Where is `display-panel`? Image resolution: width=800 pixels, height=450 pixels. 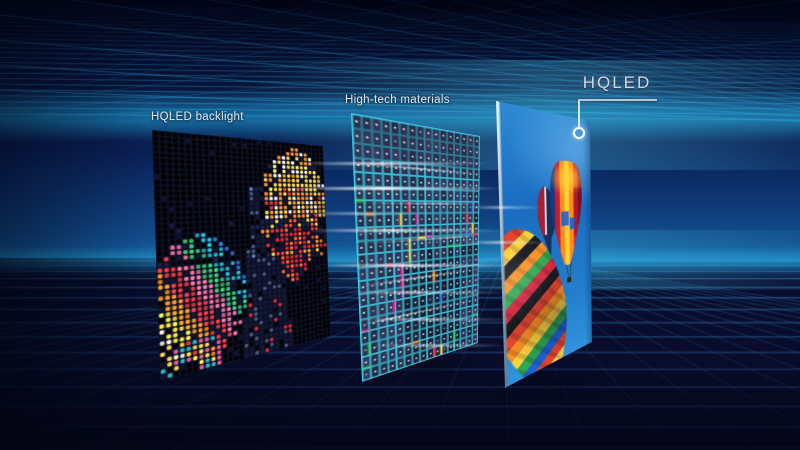 display-panel is located at coordinates (544, 245).